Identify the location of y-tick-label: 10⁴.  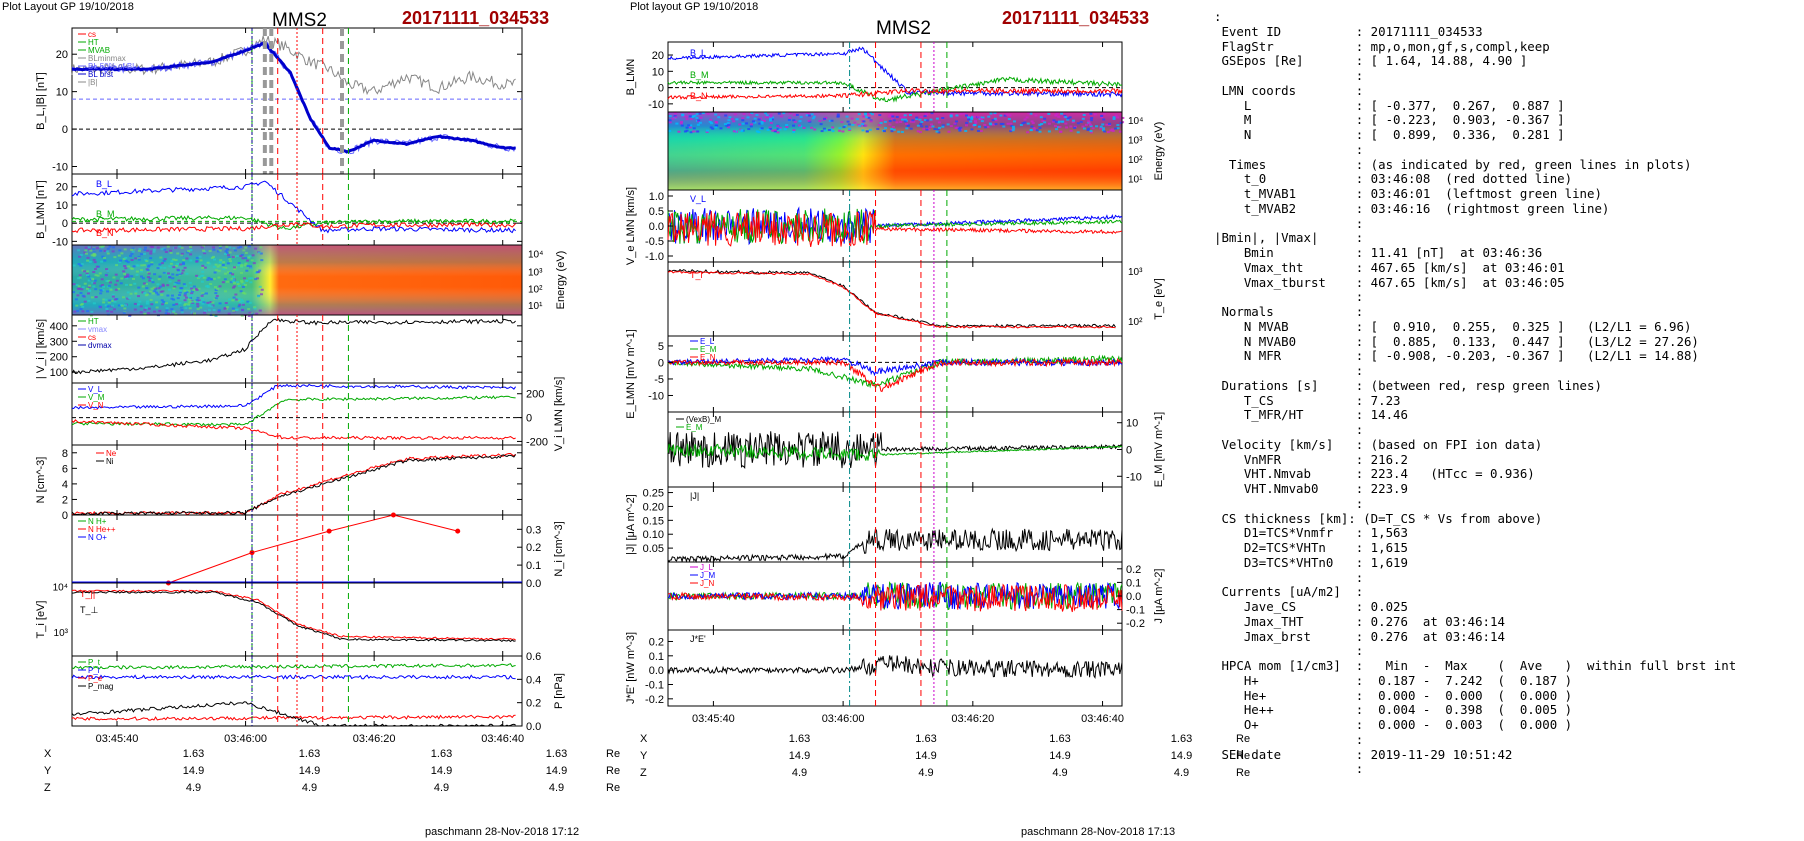
(60, 588).